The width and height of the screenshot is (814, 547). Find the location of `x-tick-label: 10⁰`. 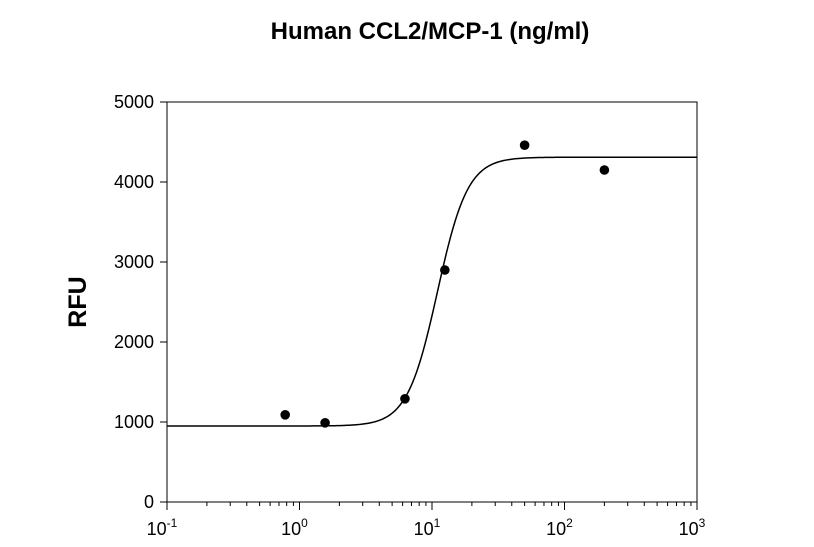

x-tick-label: 10⁰ is located at coordinates (294, 527).